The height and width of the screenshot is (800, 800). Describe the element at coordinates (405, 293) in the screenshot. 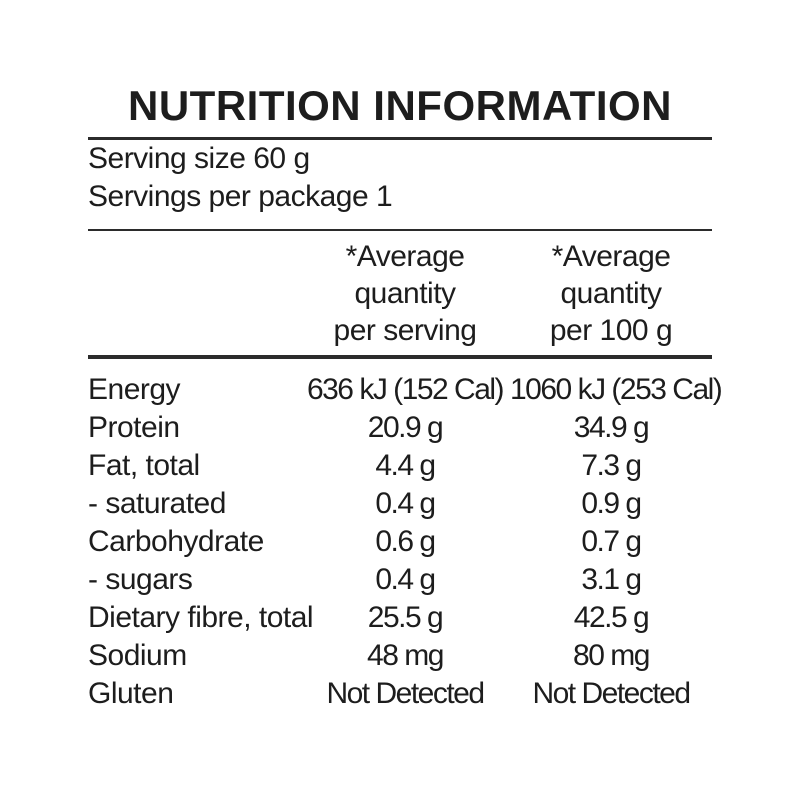

I see `column-header-per-serving: *Average quantity per serving` at that location.